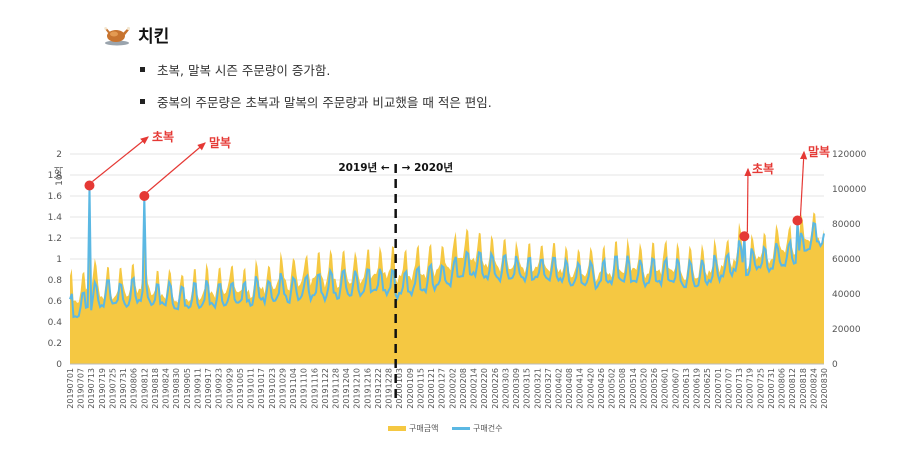  Describe the element at coordinates (771, 388) in the screenshot. I see `x-tick-label: 20200731` at that location.